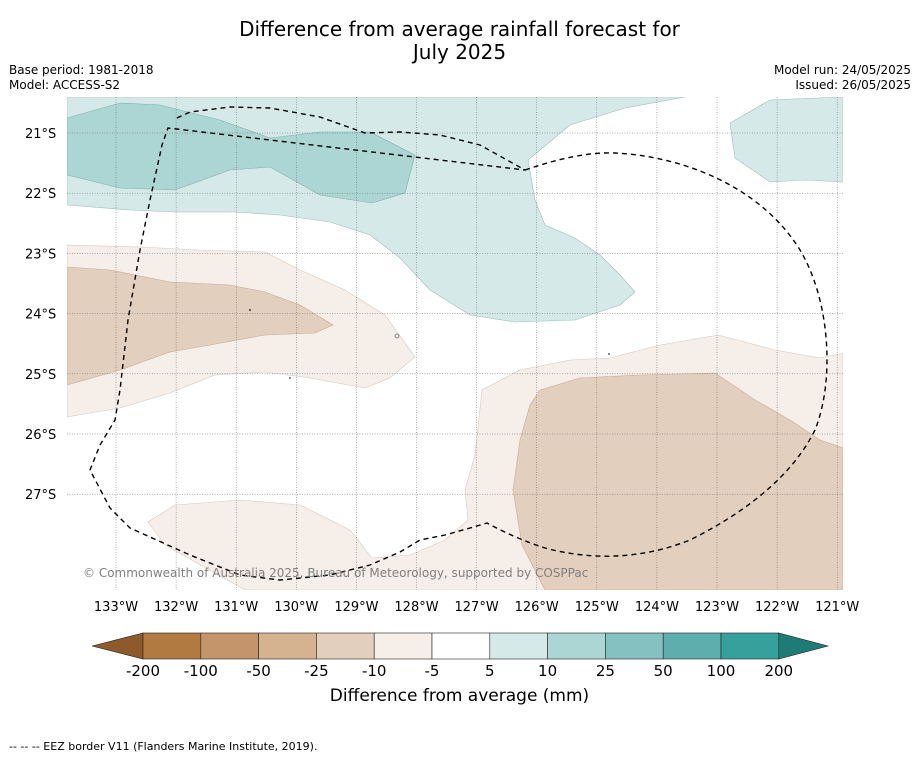  What do you see at coordinates (258, 671) in the screenshot?
I see `colorbar-tick: -50` at bounding box center [258, 671].